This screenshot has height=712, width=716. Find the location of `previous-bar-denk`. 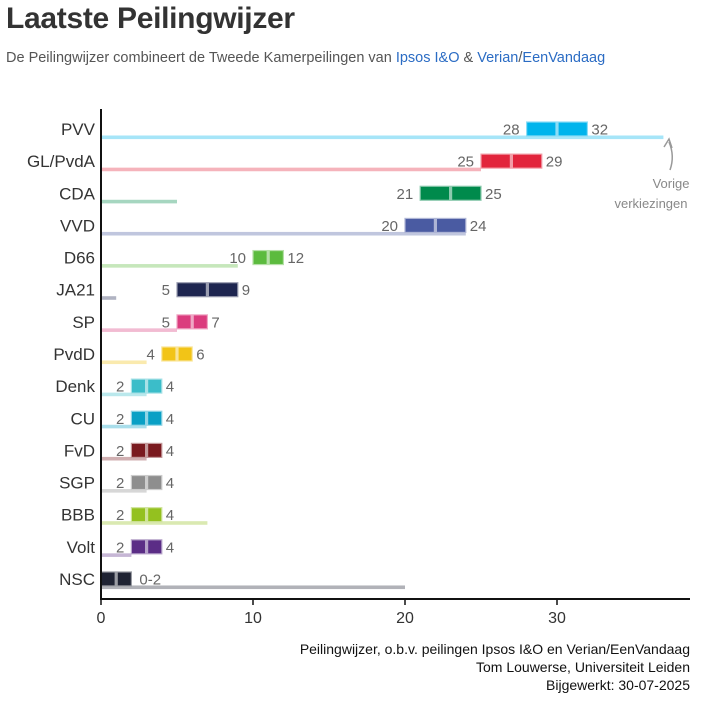

previous-bar-denk is located at coordinates (124, 394).